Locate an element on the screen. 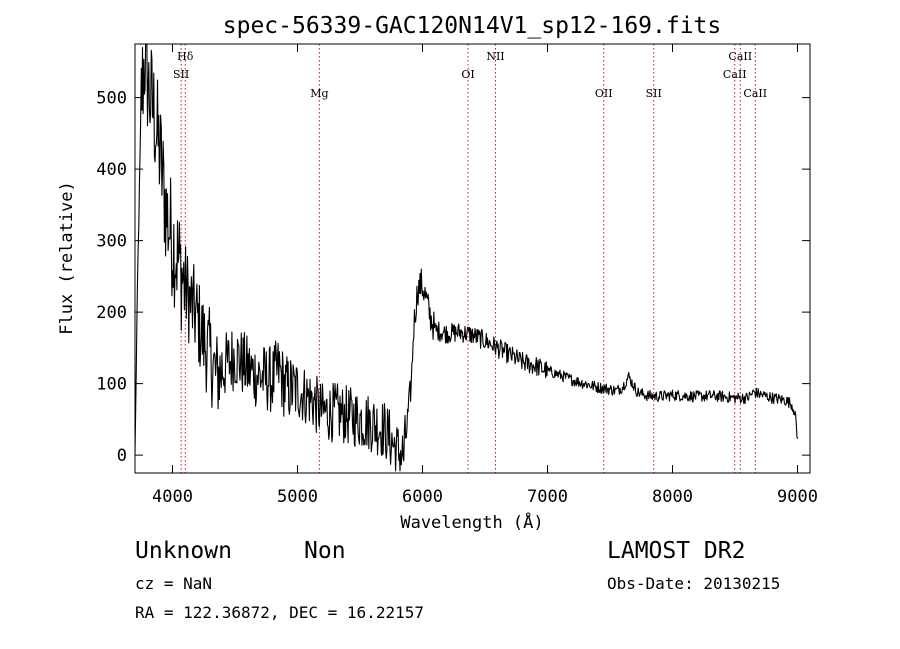 This screenshot has height=649, width=900. x-tick-label: 9000 is located at coordinates (797, 497).